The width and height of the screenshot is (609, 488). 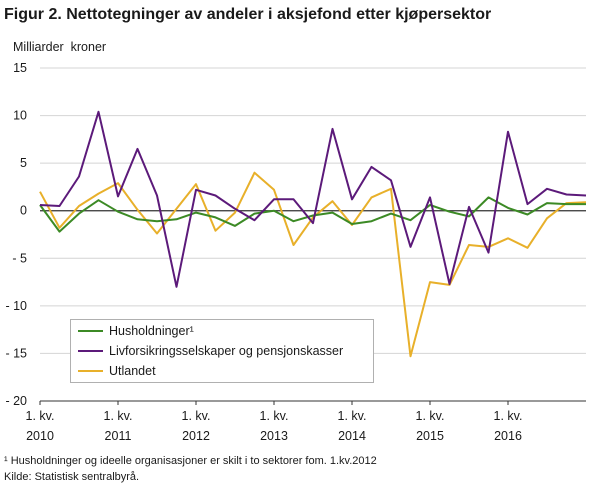 What do you see at coordinates (151, 331) in the screenshot?
I see `legend-label-husholdninger: Husholdninger¹` at bounding box center [151, 331].